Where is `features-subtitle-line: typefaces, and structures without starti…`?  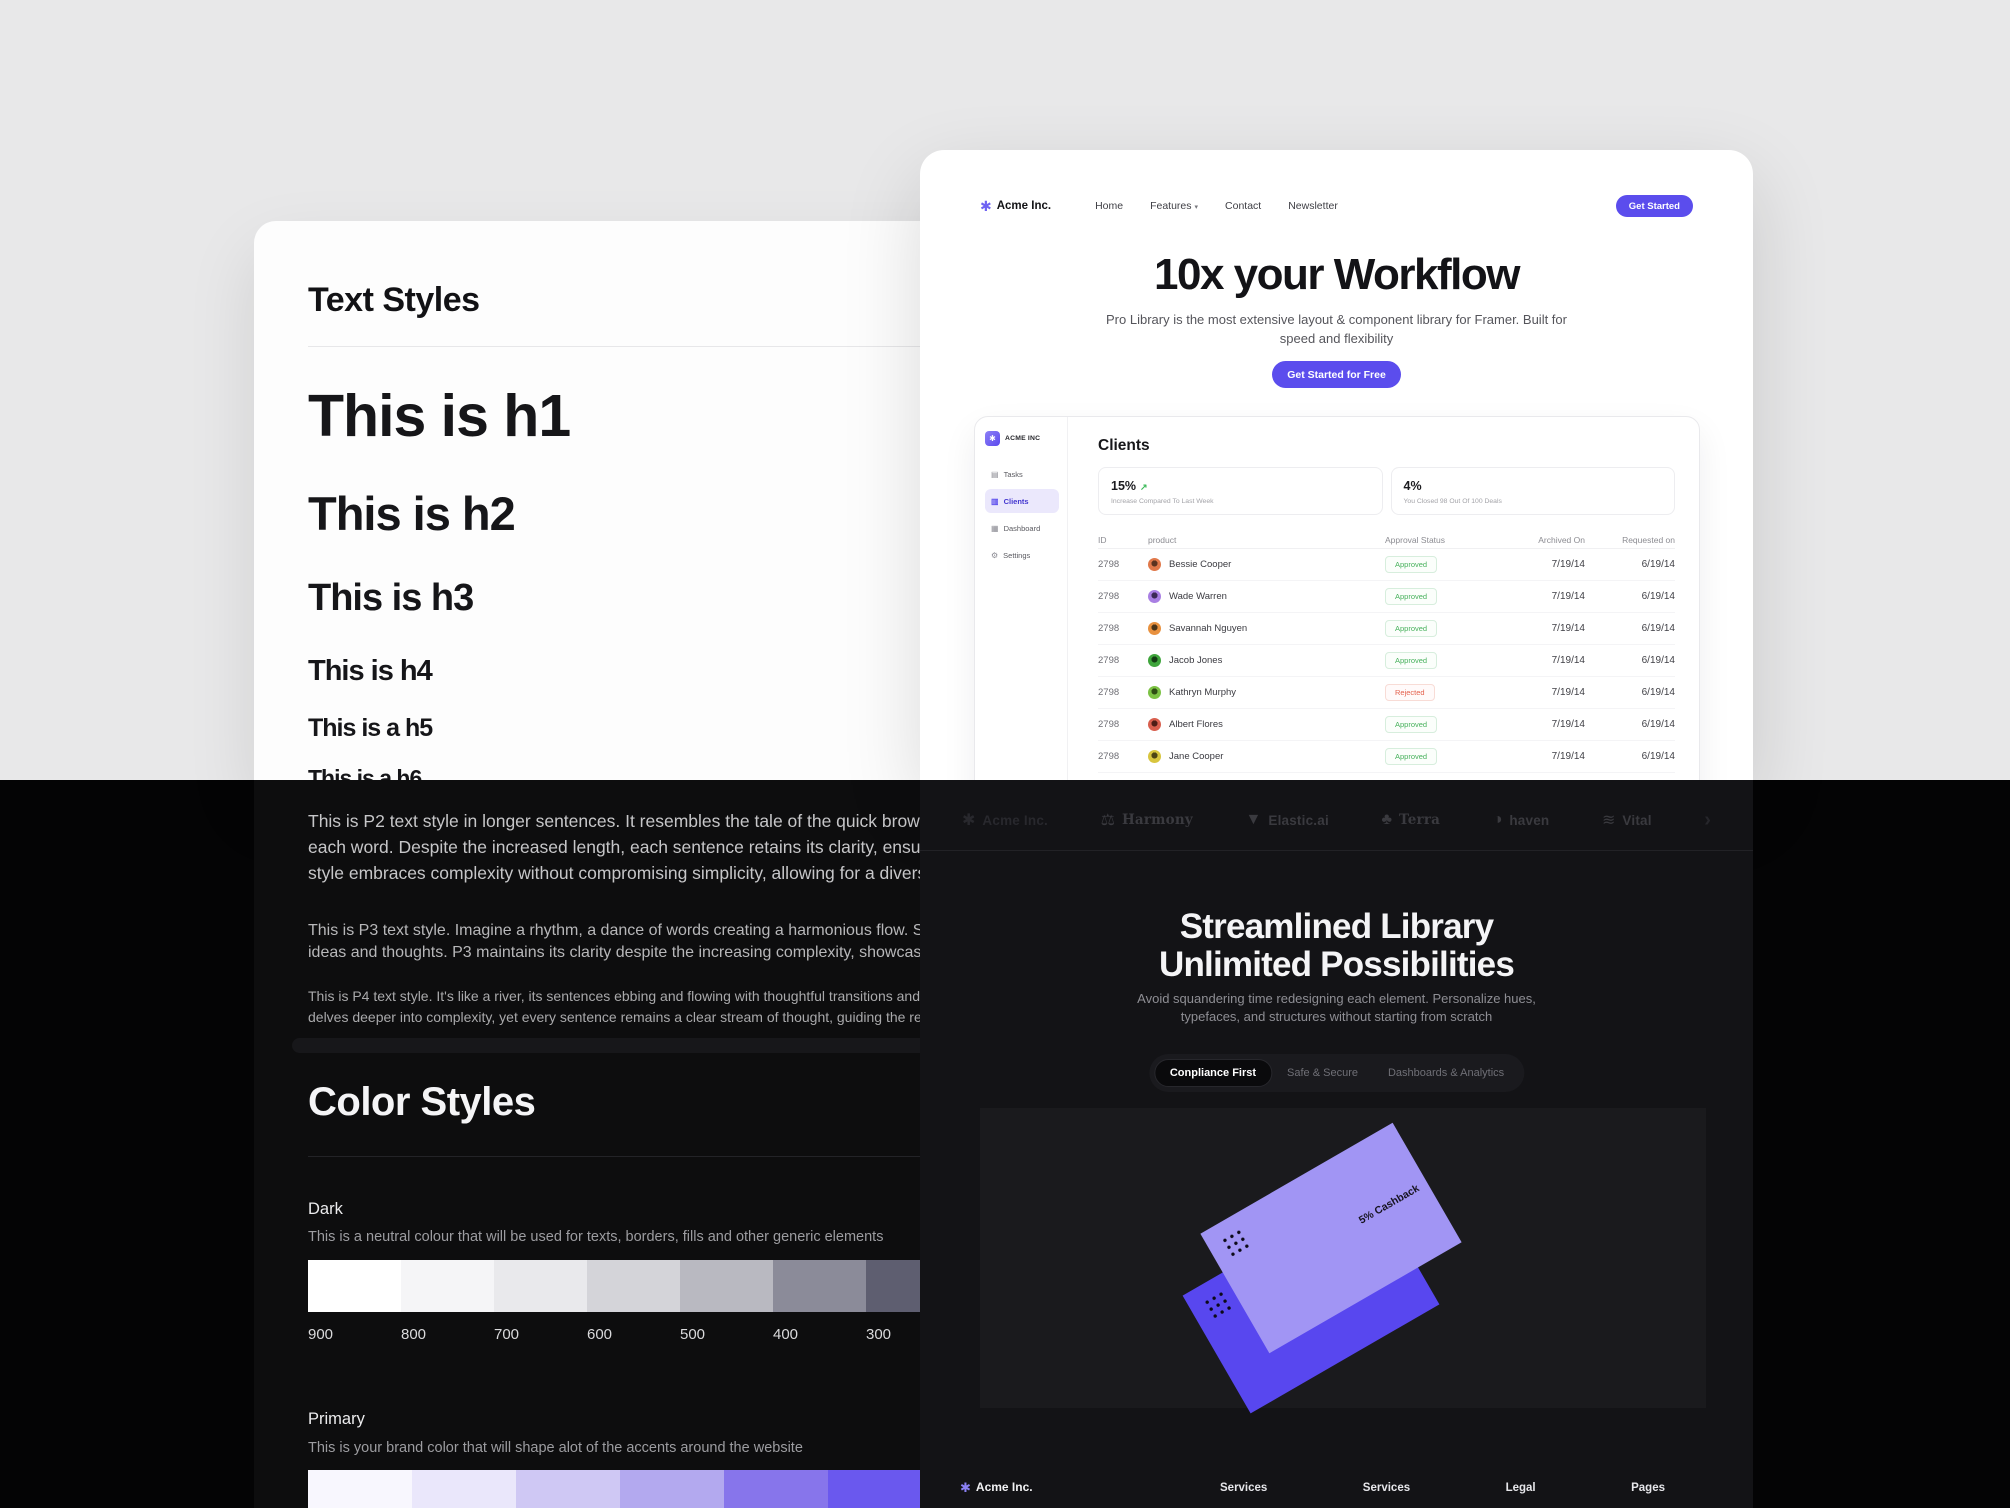
features-subtitle-line: typefaces, and structures without starti… is located at coordinates (1336, 1016).